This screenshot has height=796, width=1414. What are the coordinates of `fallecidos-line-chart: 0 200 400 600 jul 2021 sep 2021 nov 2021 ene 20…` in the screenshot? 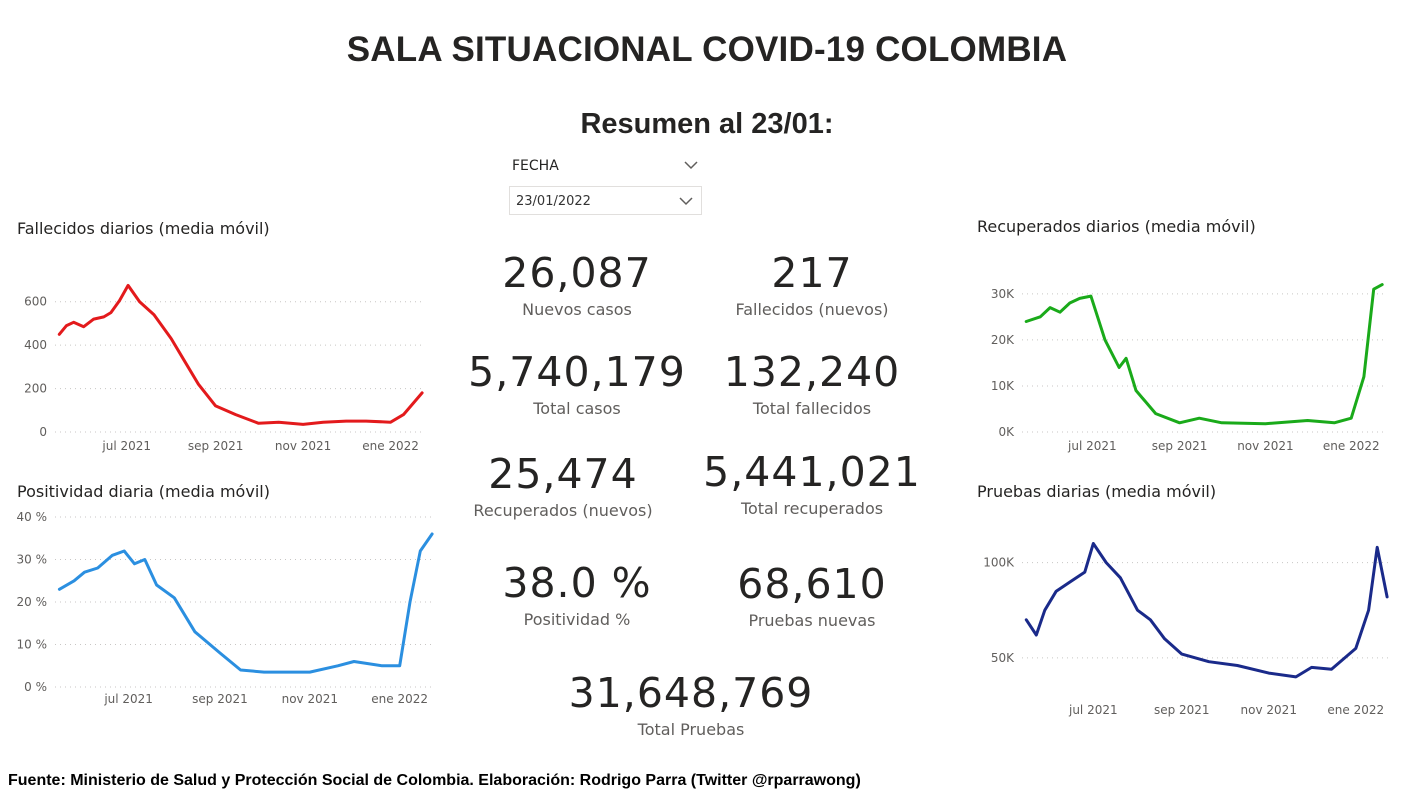 It's located at (224, 368).